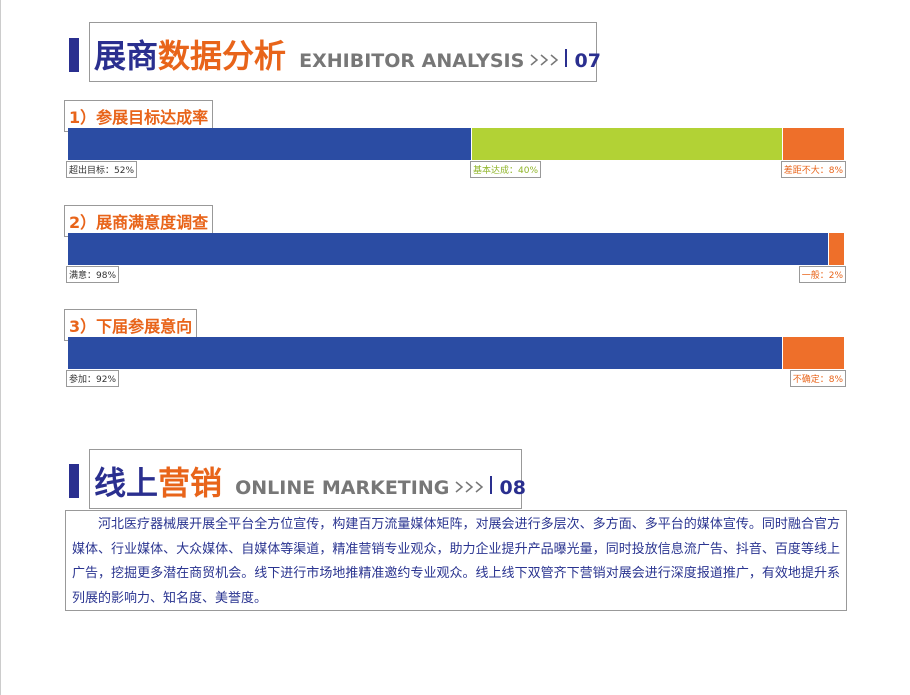  I want to click on segment-label: 差距不大：8%, so click(813, 169).